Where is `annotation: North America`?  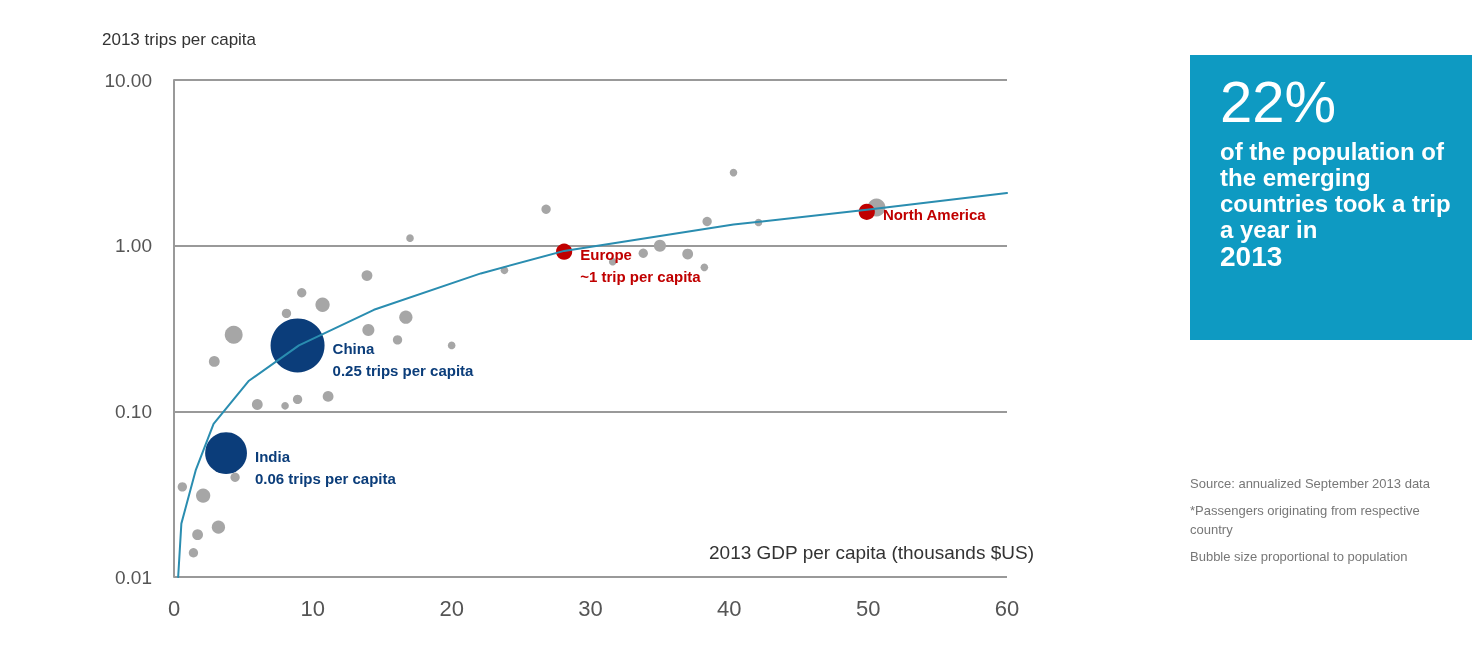
annotation: North America is located at coordinates (934, 215).